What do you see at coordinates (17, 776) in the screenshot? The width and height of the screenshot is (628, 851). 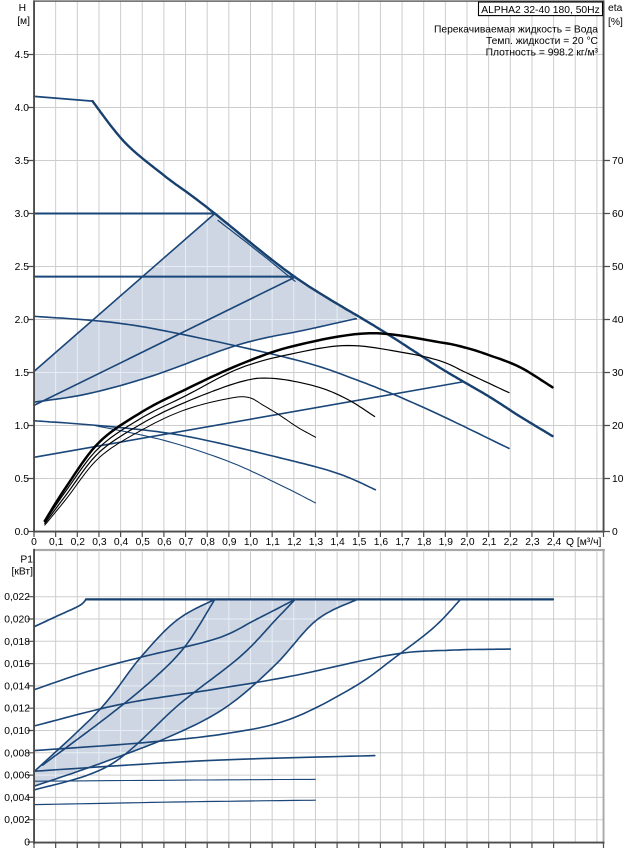 I see `svg-text: 0,006` at bounding box center [17, 776].